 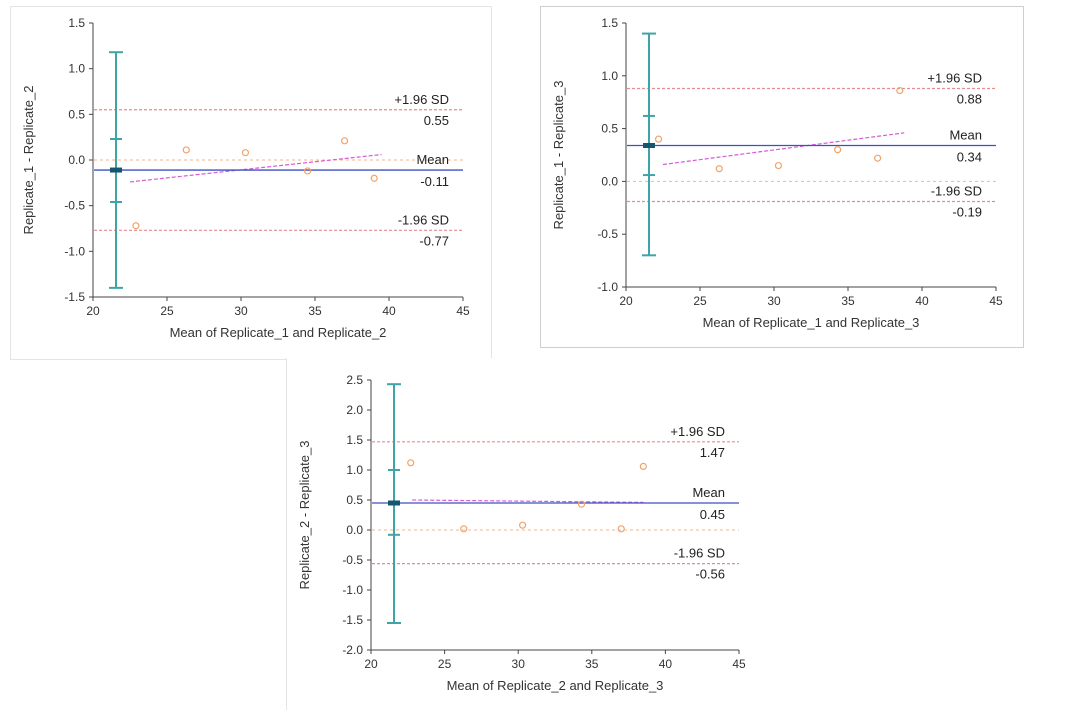 What do you see at coordinates (811, 322) in the screenshot?
I see `x-axis-label: Mean of Replicate_1 and Replicate_3` at bounding box center [811, 322].